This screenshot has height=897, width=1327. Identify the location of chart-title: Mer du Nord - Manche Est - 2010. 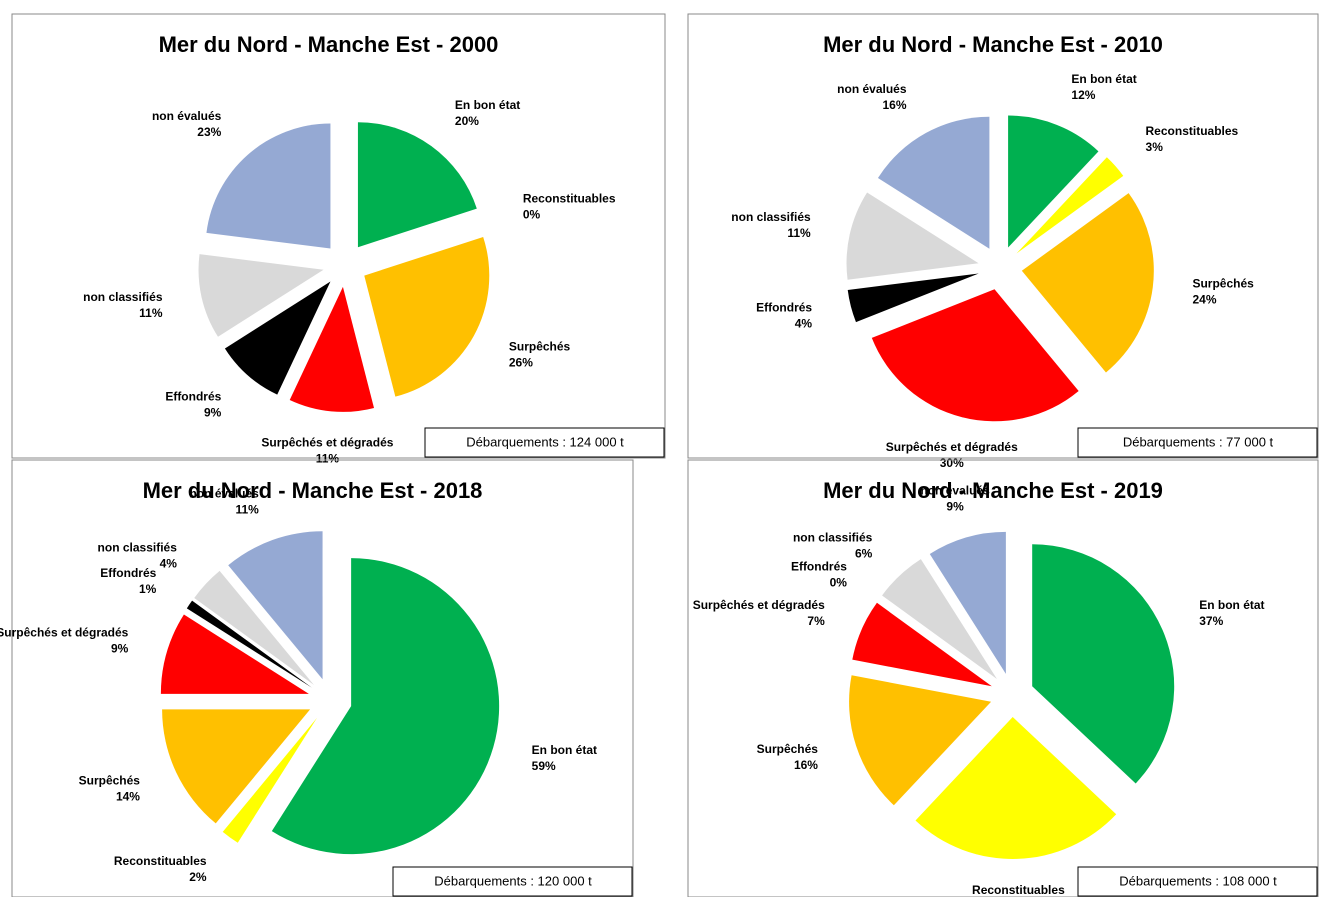
(993, 44).